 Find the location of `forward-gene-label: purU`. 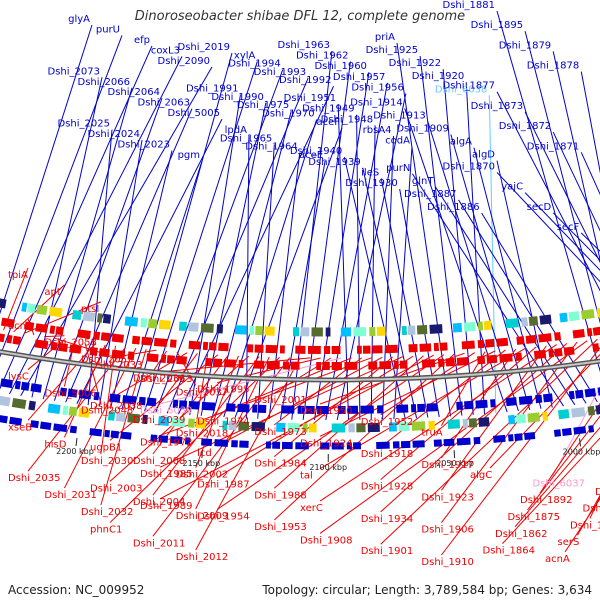

forward-gene-label: purU is located at coordinates (108, 29).